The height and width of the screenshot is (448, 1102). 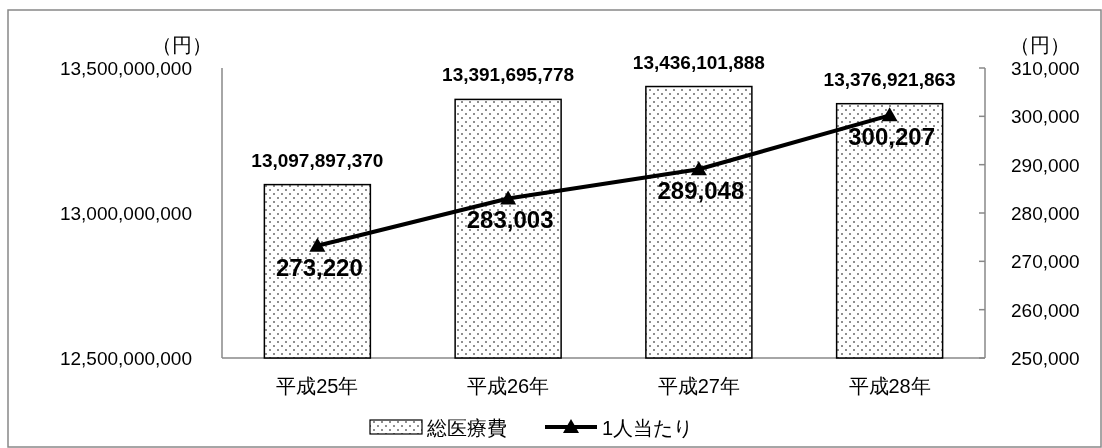 I want to click on legend-label: 1人当たり, so click(x=648, y=428).